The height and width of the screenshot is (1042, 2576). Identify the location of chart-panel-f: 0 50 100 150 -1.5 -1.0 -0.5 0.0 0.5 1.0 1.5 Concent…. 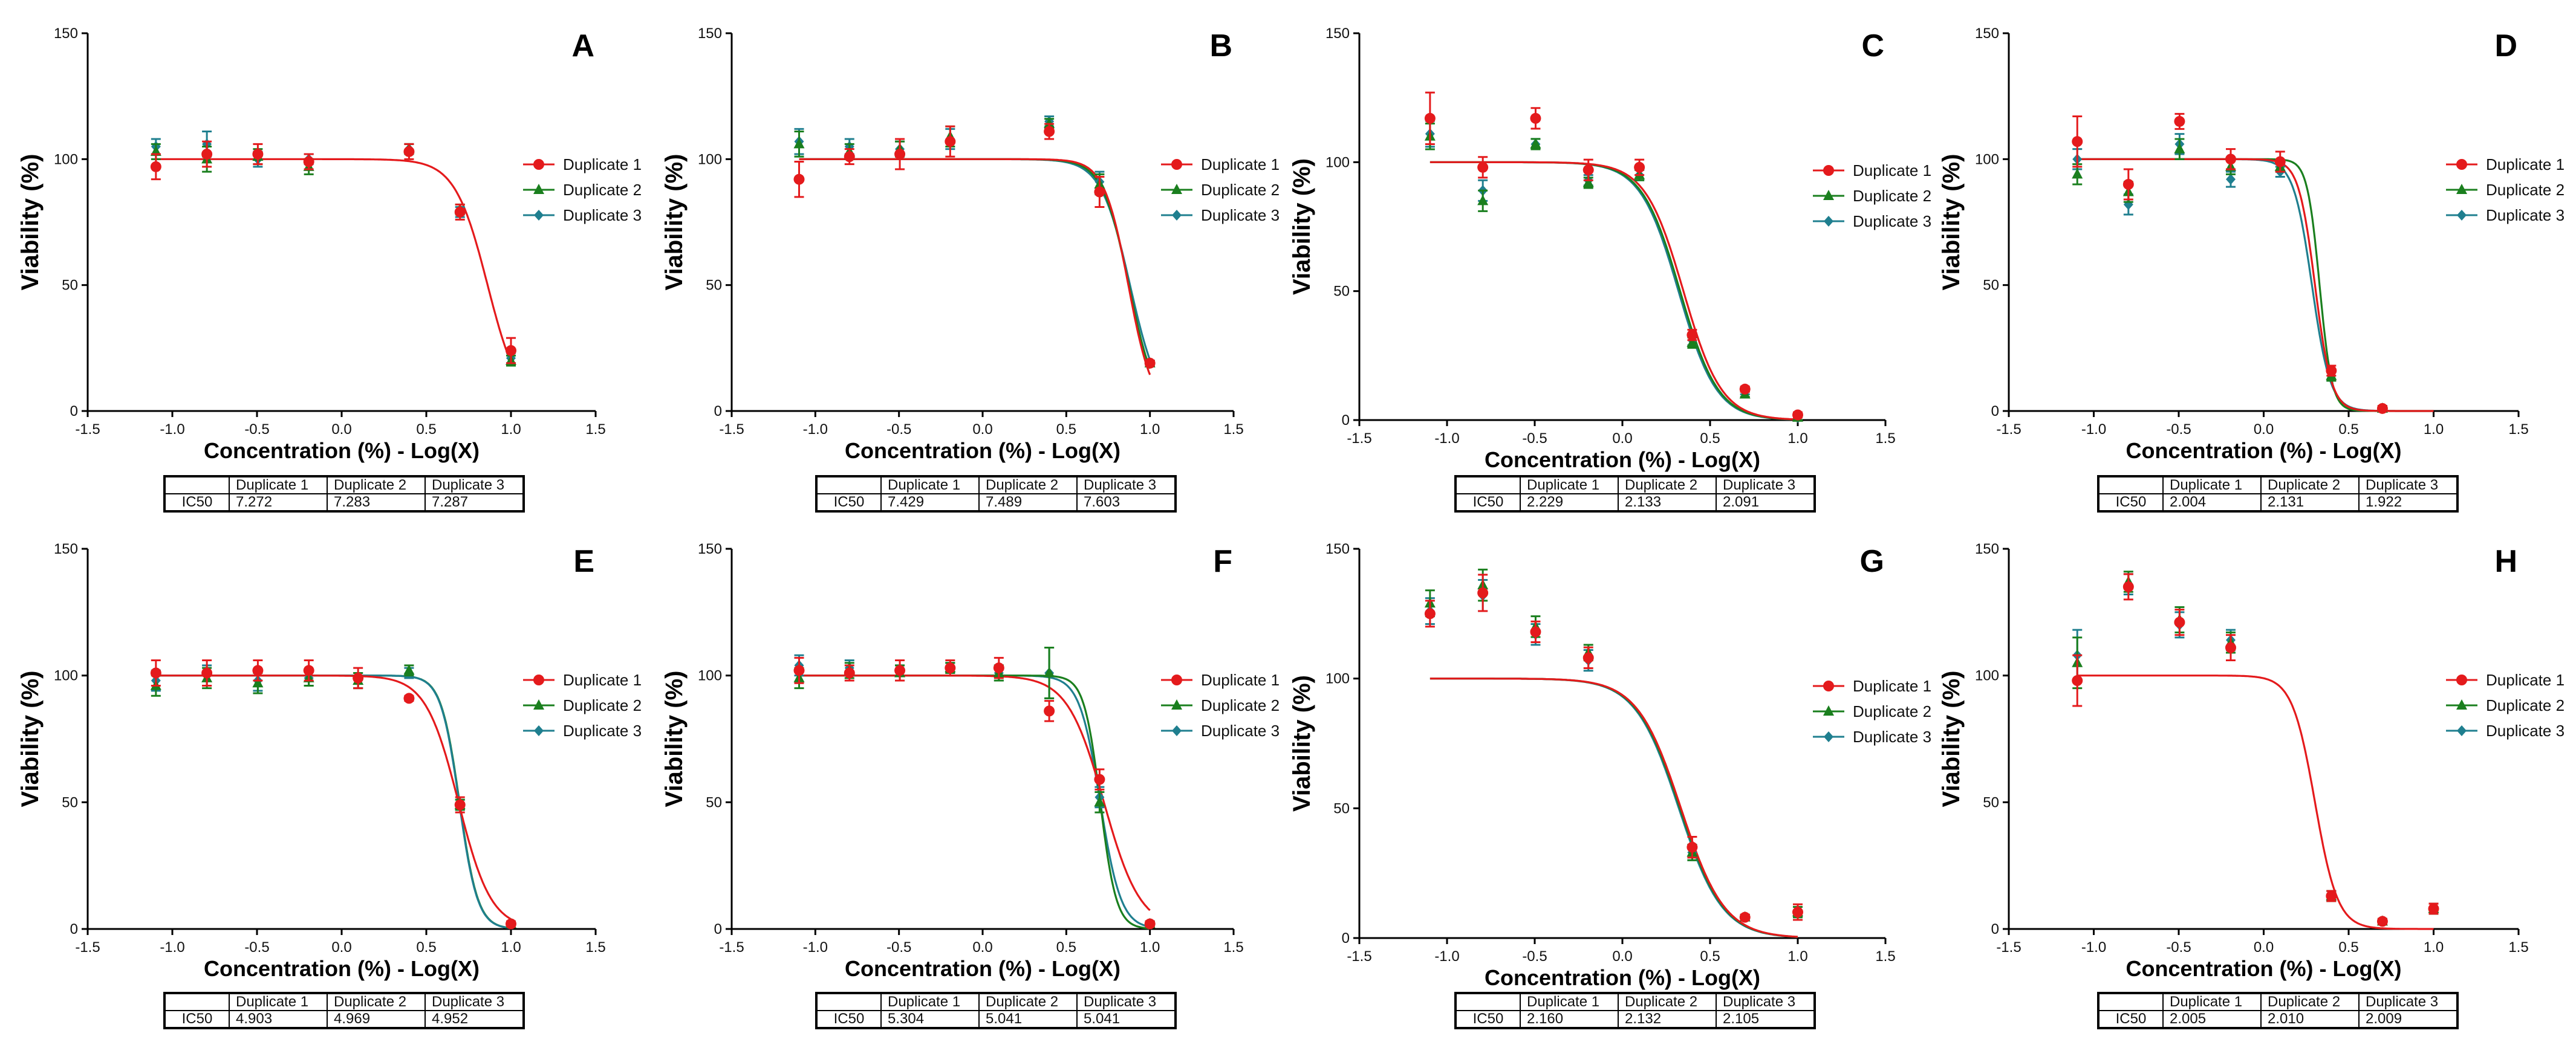
(970, 761).